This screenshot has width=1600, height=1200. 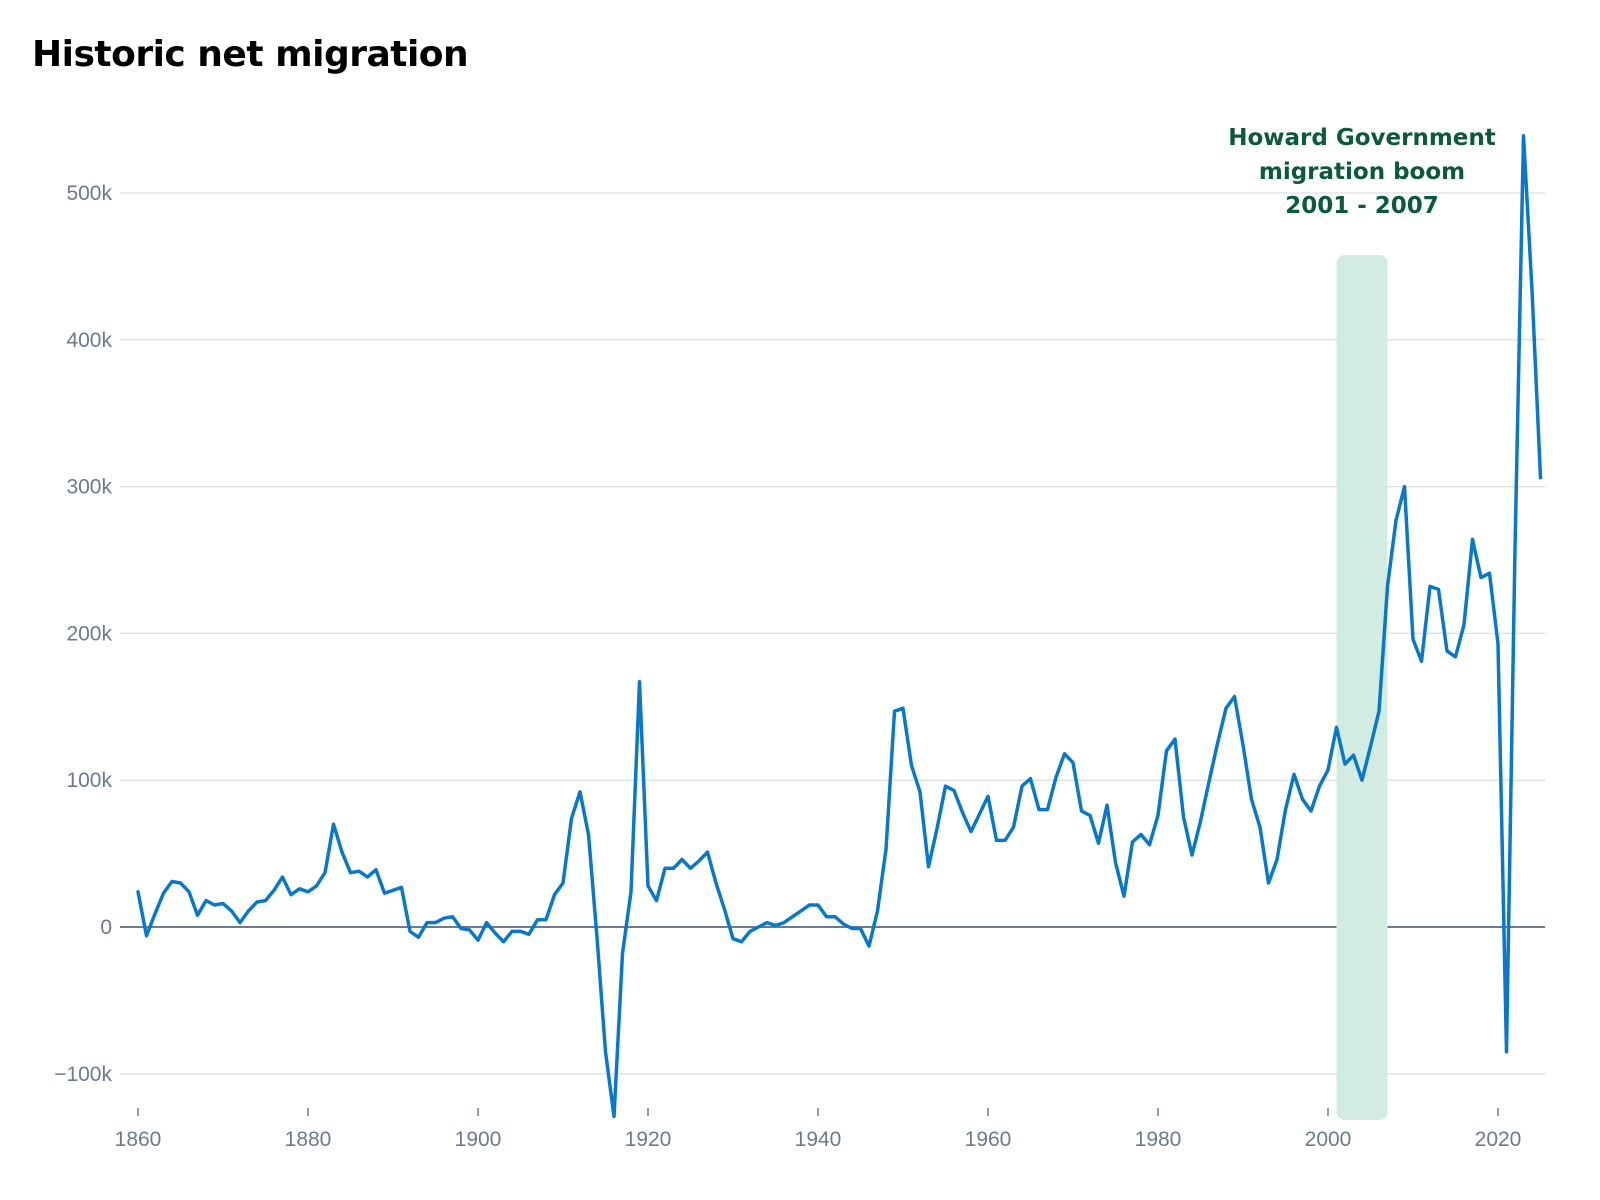 I want to click on x-axis: 1860 1880 1900 1920 1940 1960 1980 2000 2020, so click(x=818, y=1129).